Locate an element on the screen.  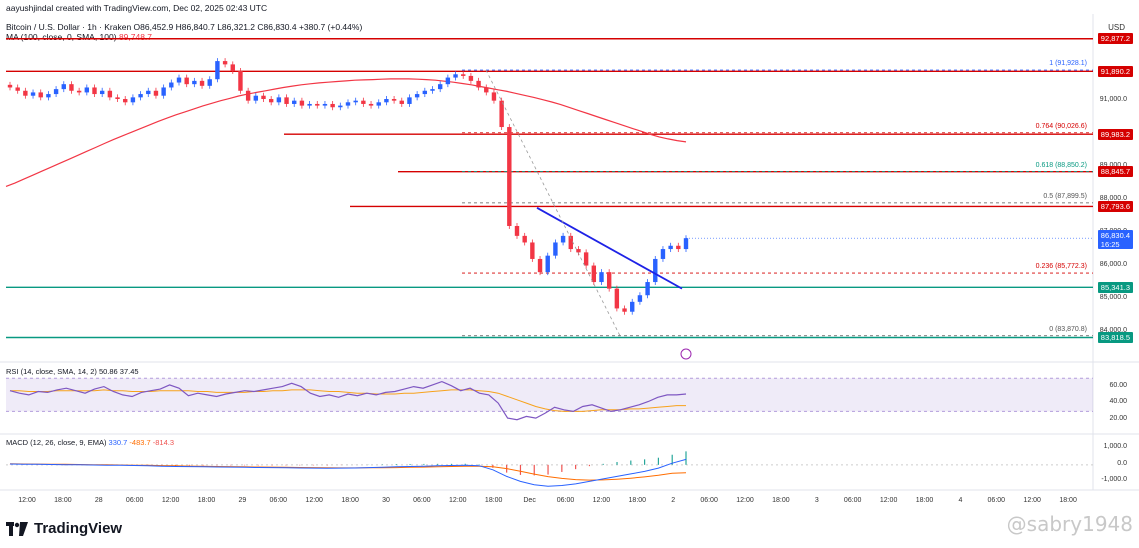
bearish-trend-line is located at coordinates (609, 248).